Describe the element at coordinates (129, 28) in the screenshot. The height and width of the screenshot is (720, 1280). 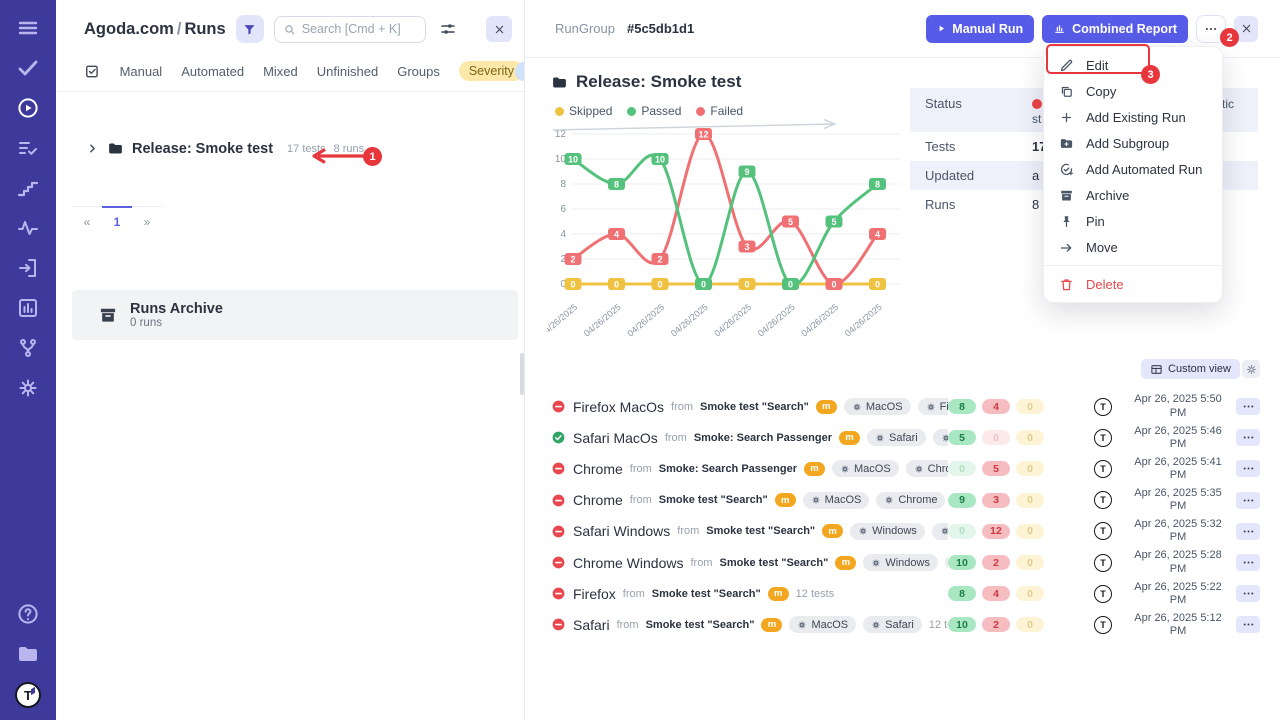
I see `breadcrumb-project: Agoda.com` at that location.